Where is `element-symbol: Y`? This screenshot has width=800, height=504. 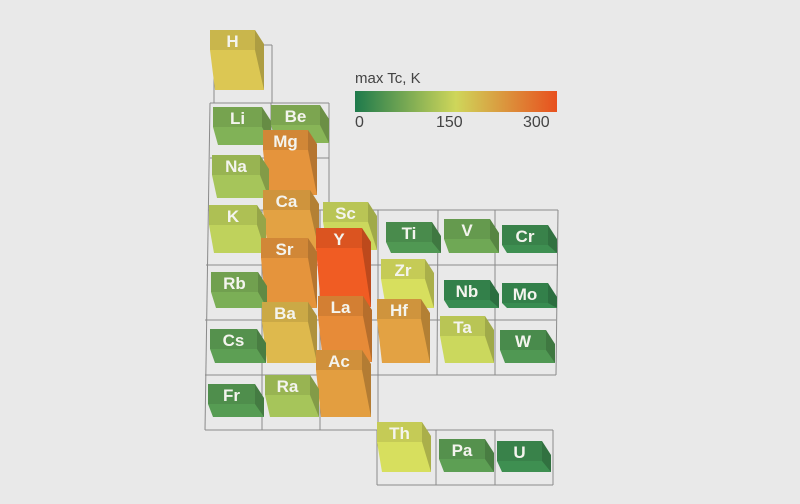
element-symbol: Y is located at coordinates (339, 239).